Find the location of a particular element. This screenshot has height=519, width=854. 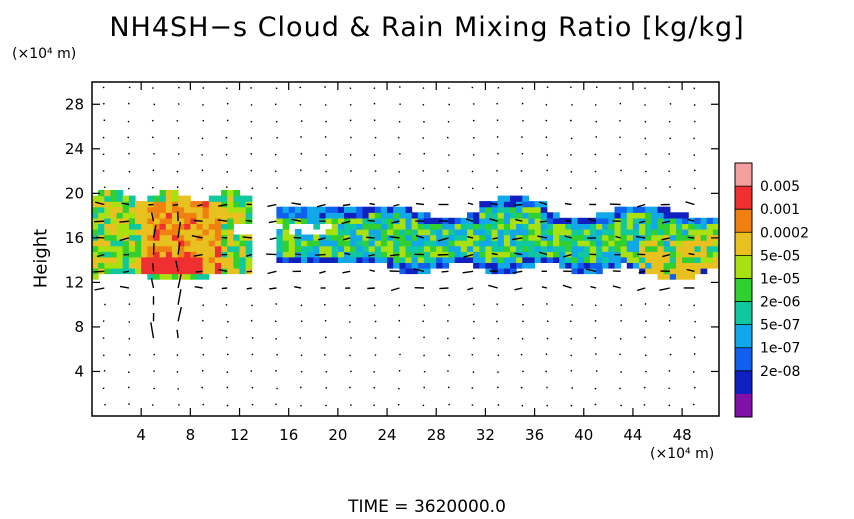

colorbar-label: 0.0002 is located at coordinates (784, 233).